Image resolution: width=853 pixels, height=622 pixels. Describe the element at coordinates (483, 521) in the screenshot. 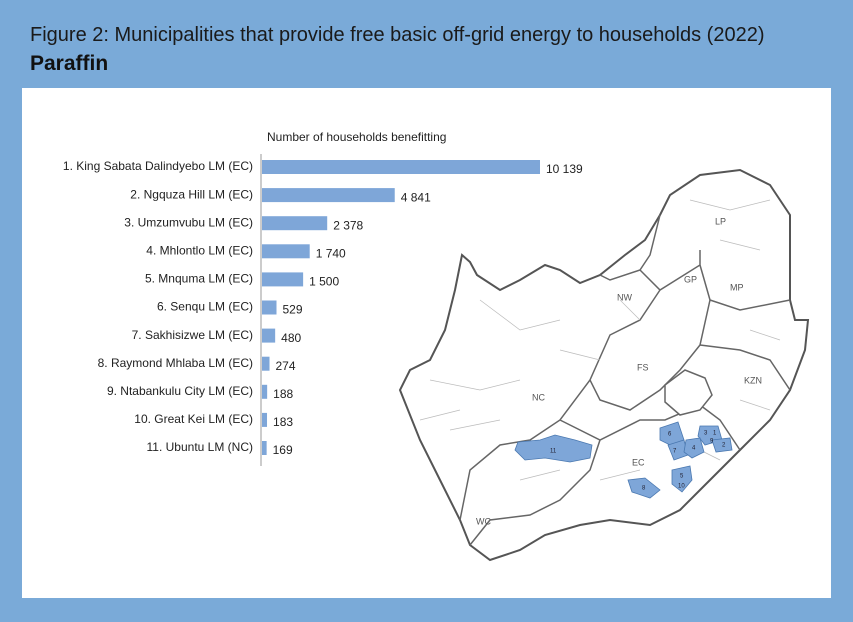

I see `province-label: WC` at that location.